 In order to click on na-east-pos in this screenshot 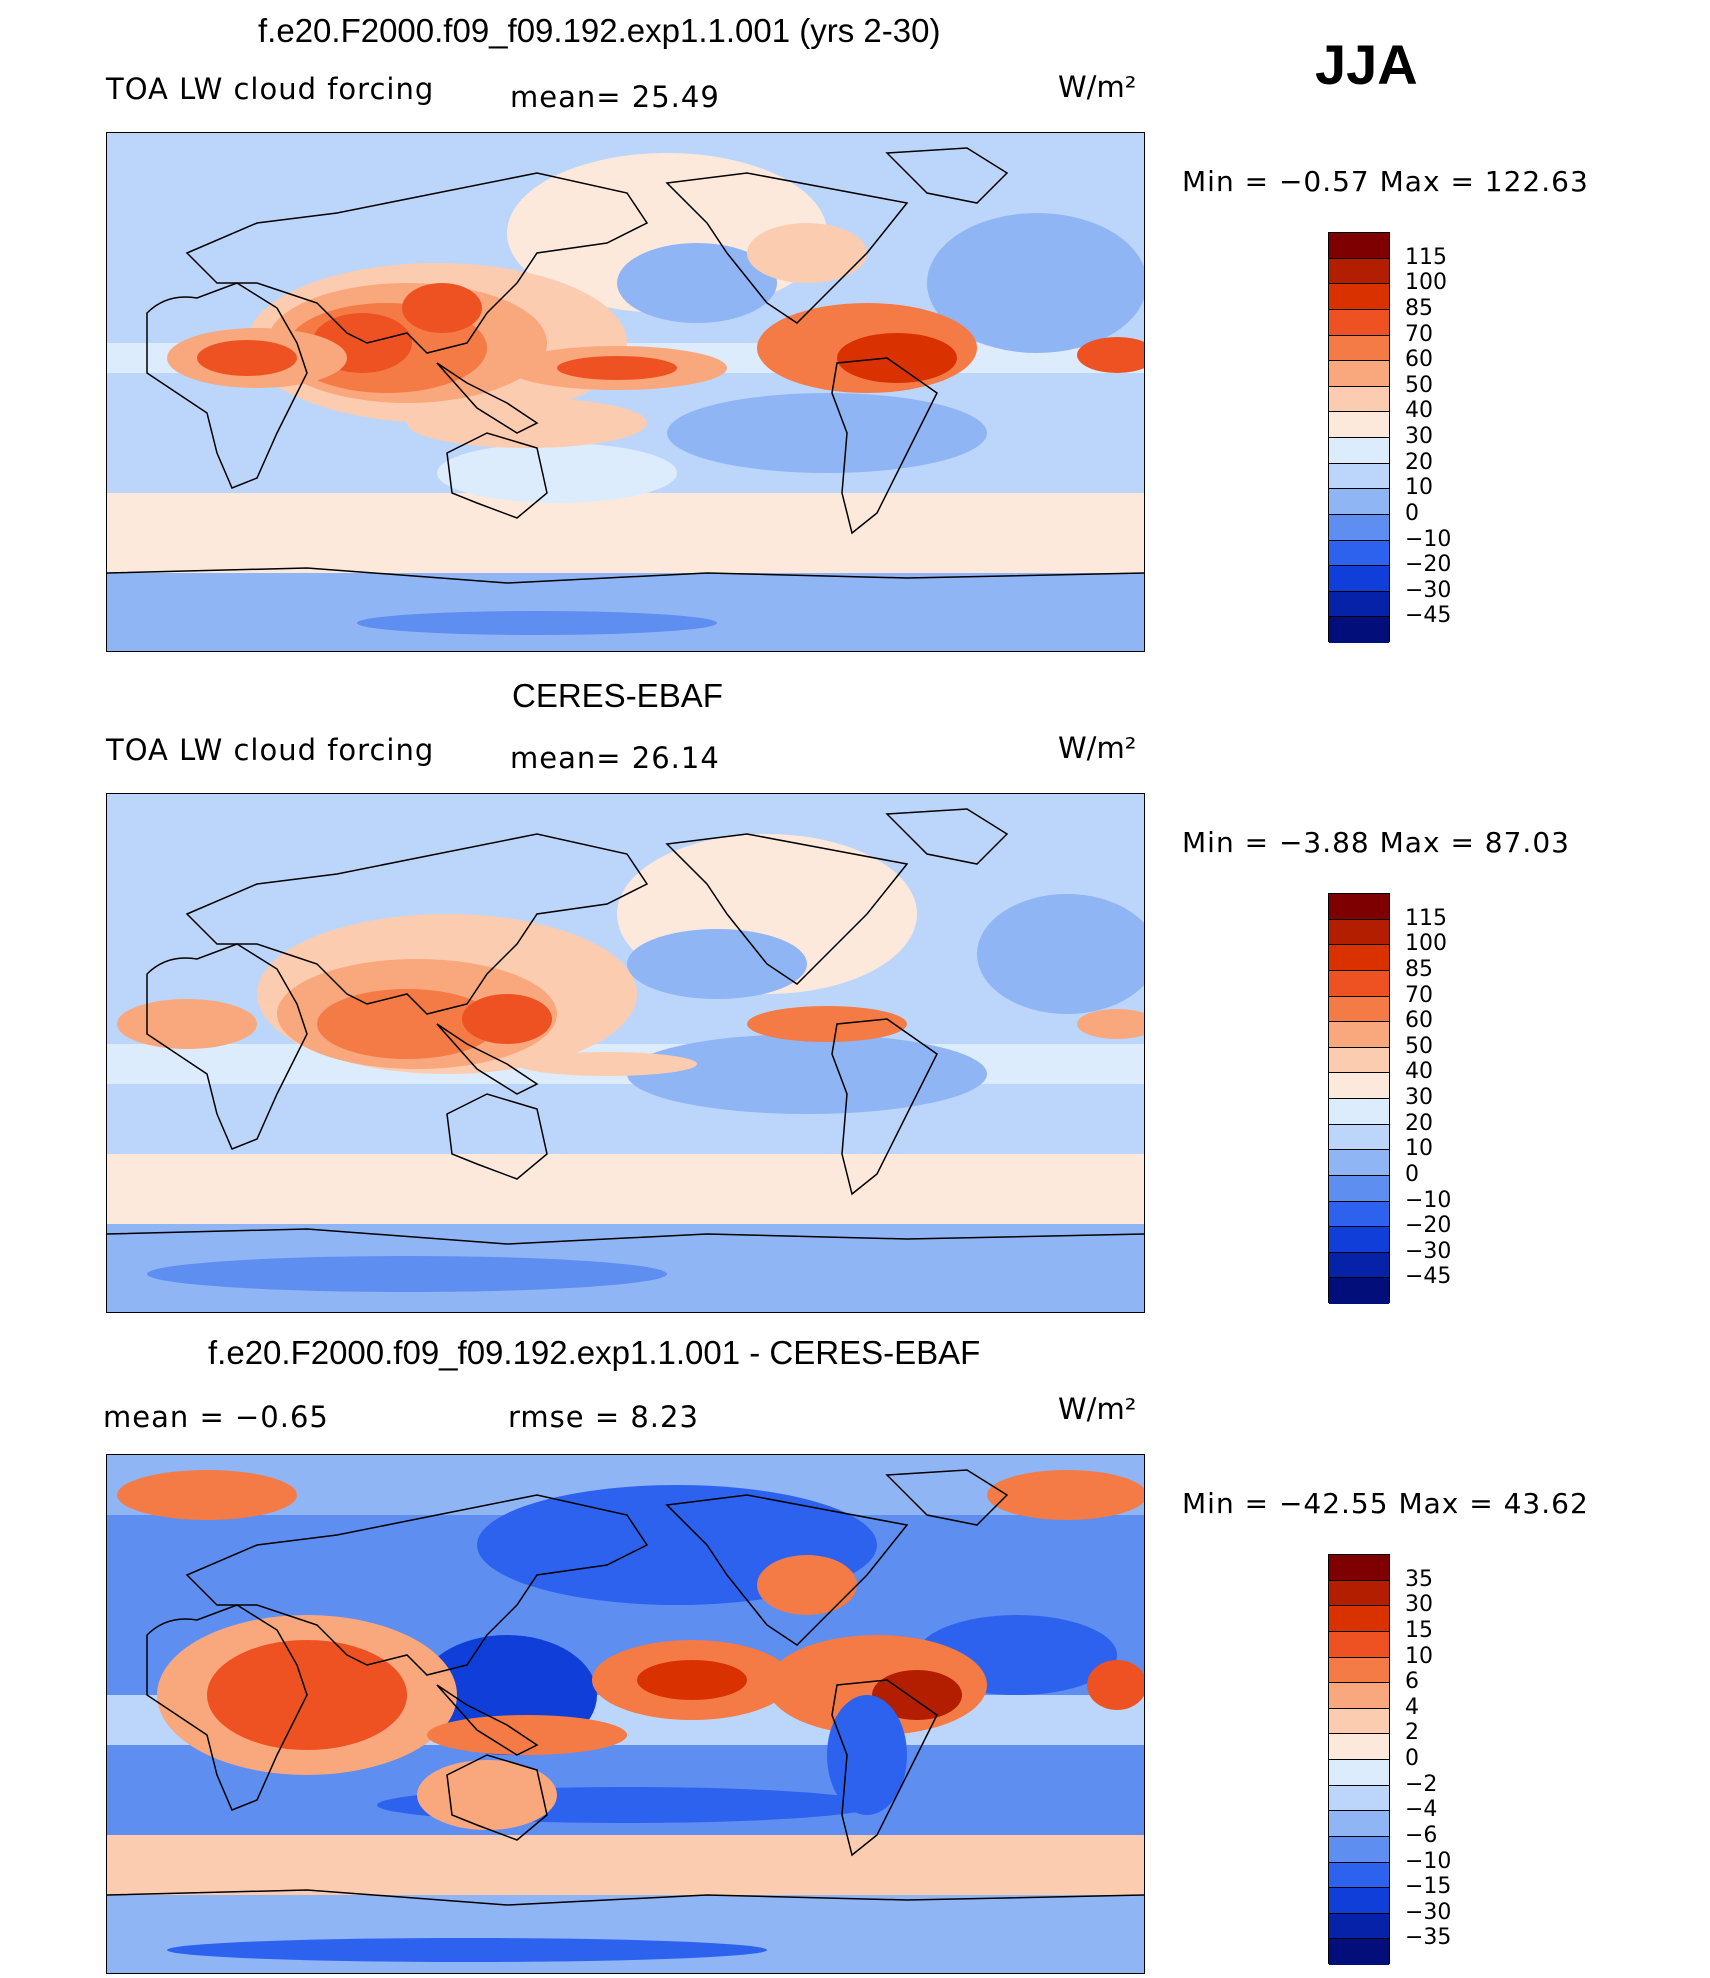, I will do `click(807, 1585)`.